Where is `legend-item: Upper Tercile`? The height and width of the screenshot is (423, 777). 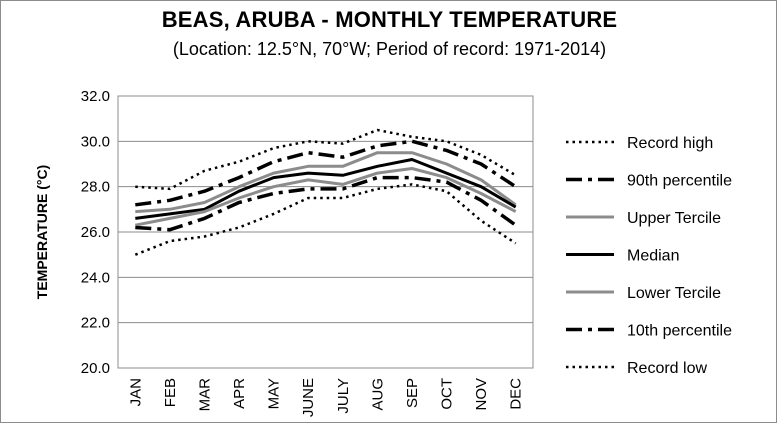 legend-item: Upper Tercile is located at coordinates (643, 218).